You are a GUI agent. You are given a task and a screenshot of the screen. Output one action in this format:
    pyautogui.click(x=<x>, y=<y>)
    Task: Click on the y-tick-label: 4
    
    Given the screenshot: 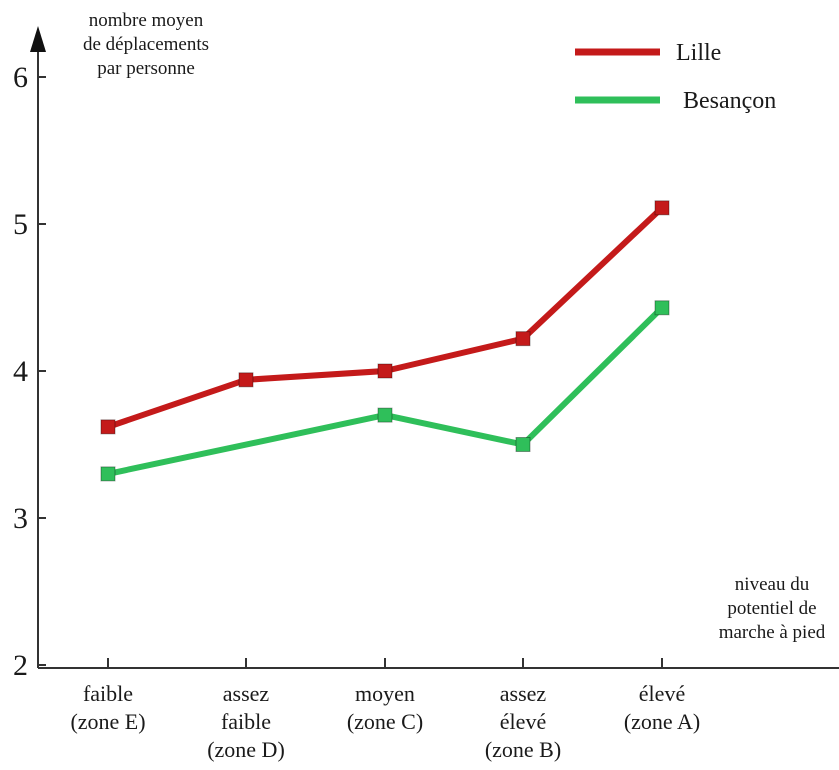 What is the action you would take?
    pyautogui.click(x=20, y=371)
    